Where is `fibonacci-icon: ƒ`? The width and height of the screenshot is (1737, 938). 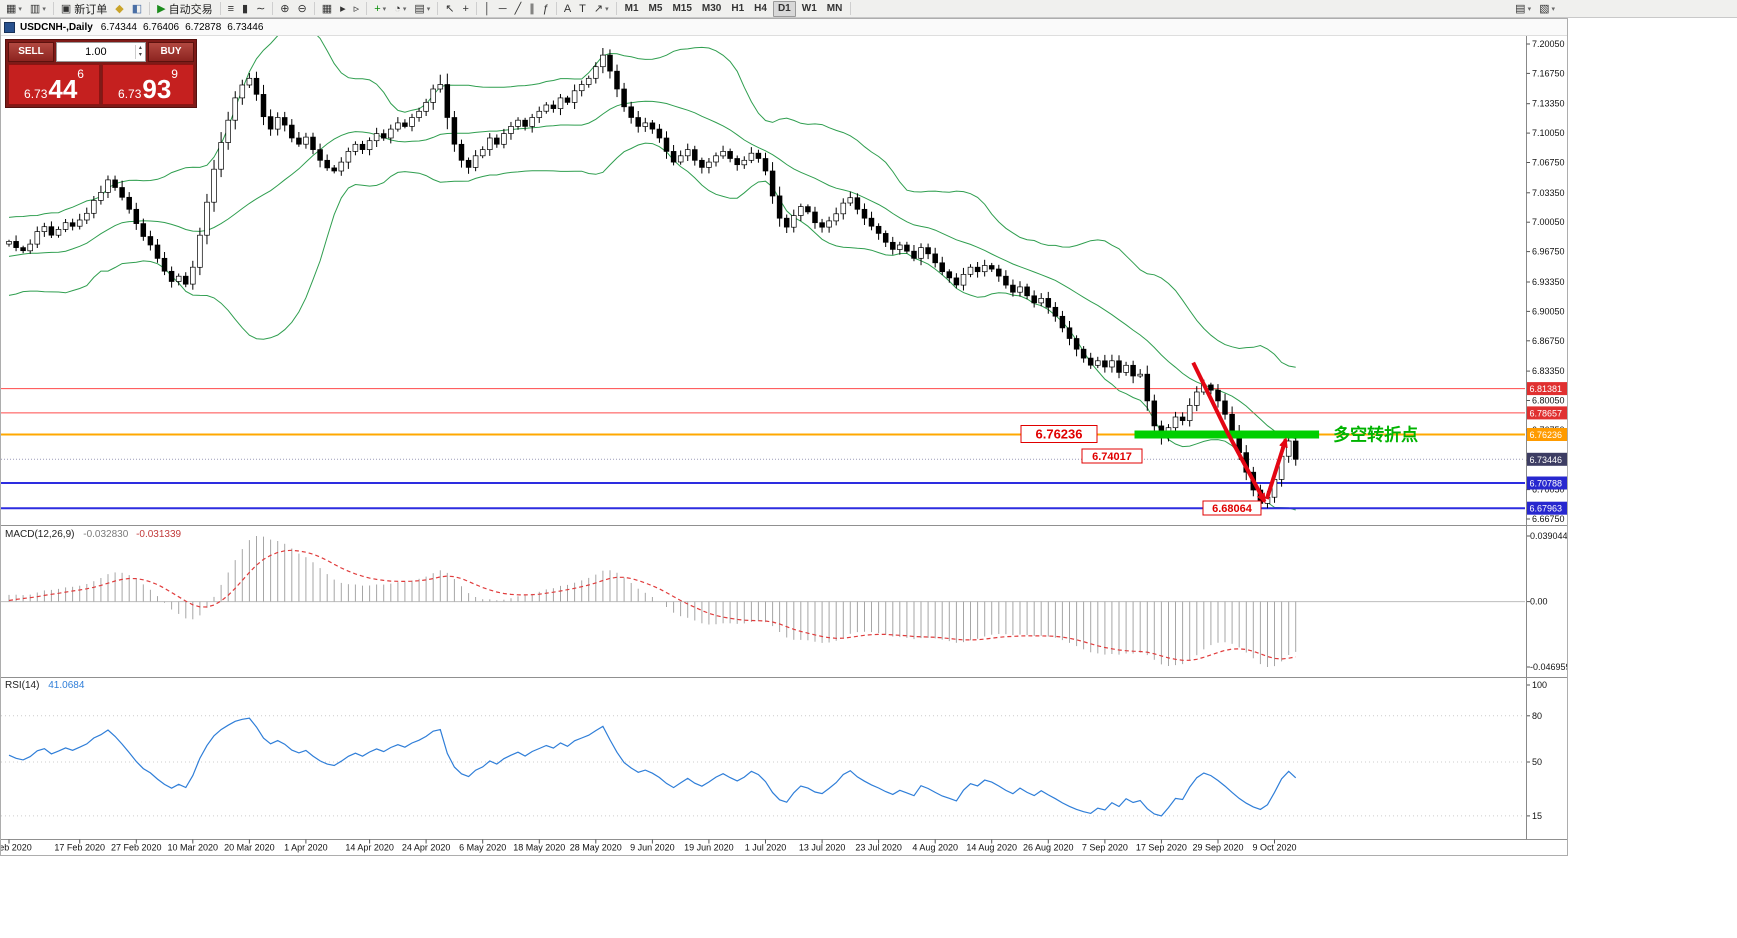
fibonacci-icon: ƒ is located at coordinates (545, 8).